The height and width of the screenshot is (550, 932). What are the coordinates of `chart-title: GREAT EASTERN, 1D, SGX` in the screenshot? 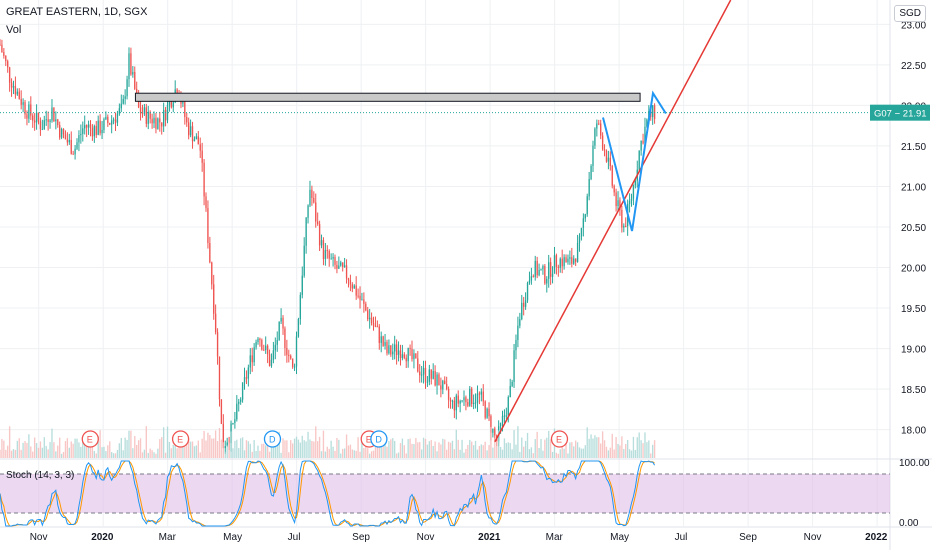 It's located at (77, 12).